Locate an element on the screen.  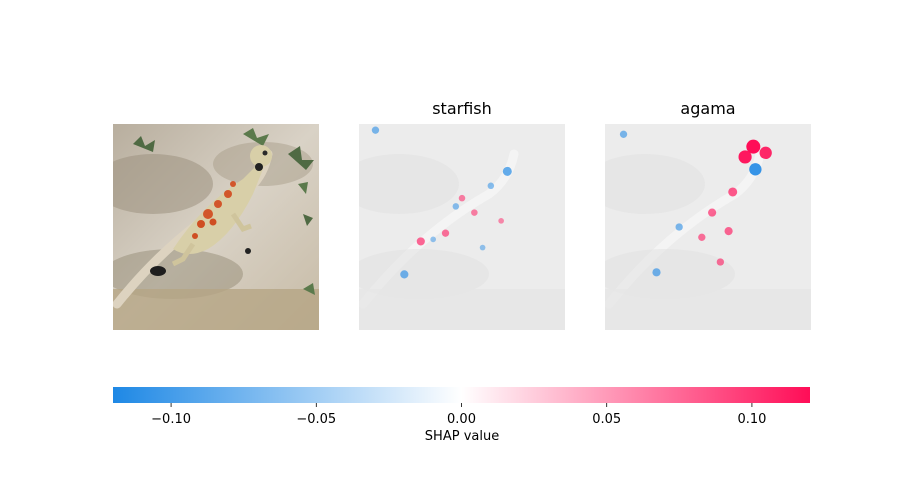
colorbar-tick-label: 0.05 is located at coordinates (606, 419).